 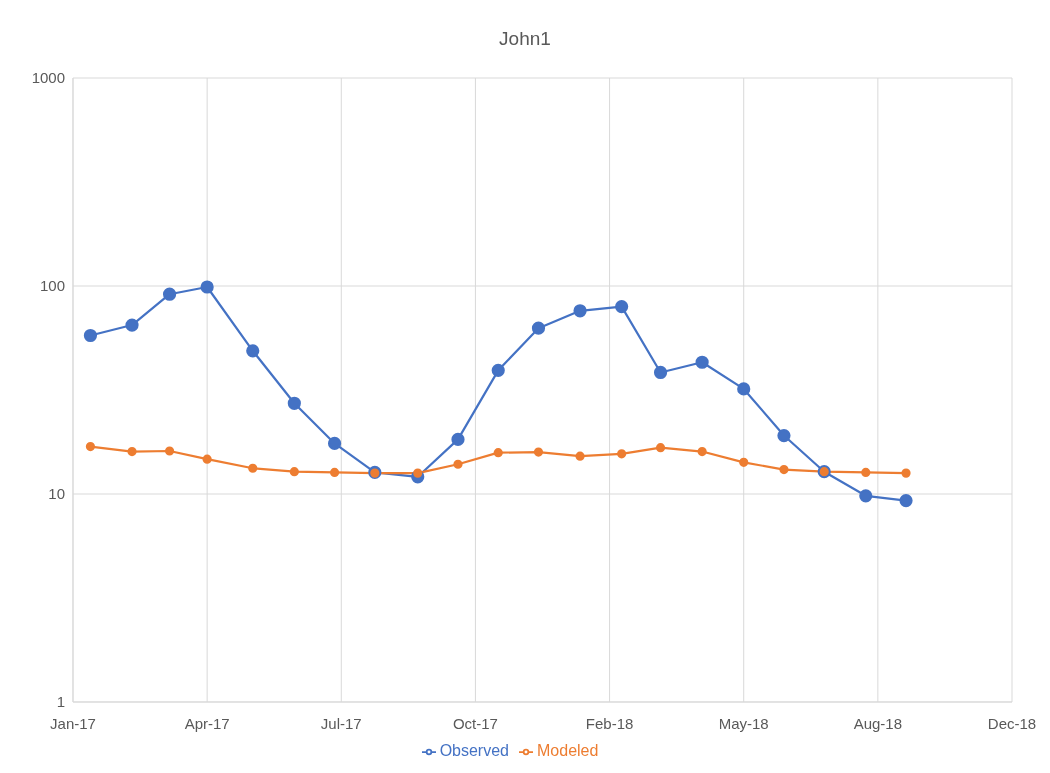 I want to click on x-tick-label: Aug-18, so click(x=878, y=723).